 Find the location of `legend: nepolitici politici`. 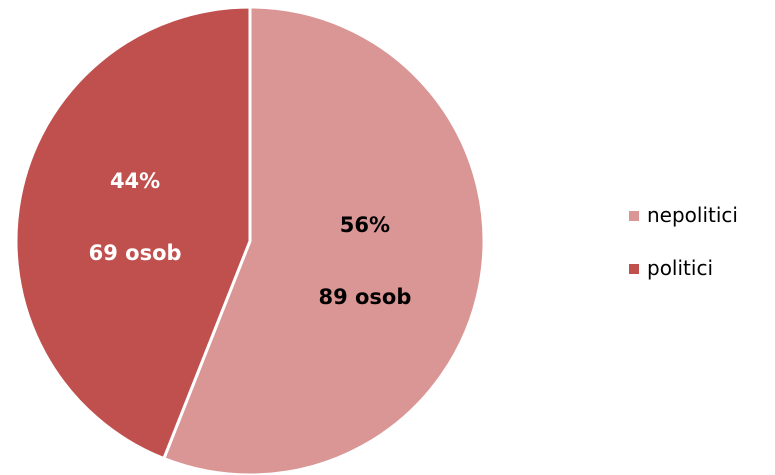

legend: nepolitici politici is located at coordinates (683, 241).